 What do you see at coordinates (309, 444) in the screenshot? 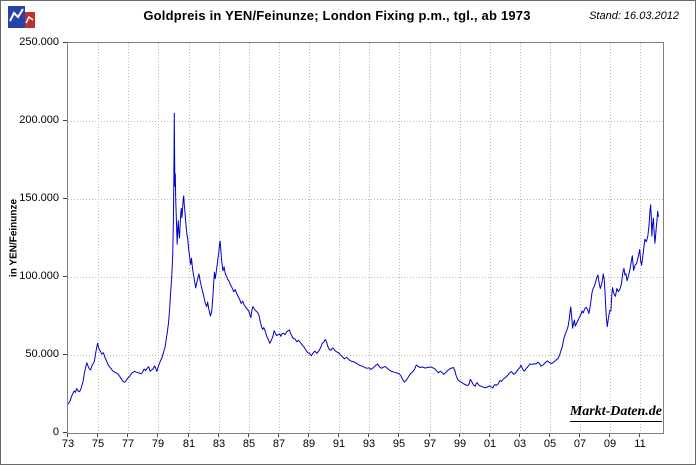
I see `x-tick-label: 89` at bounding box center [309, 444].